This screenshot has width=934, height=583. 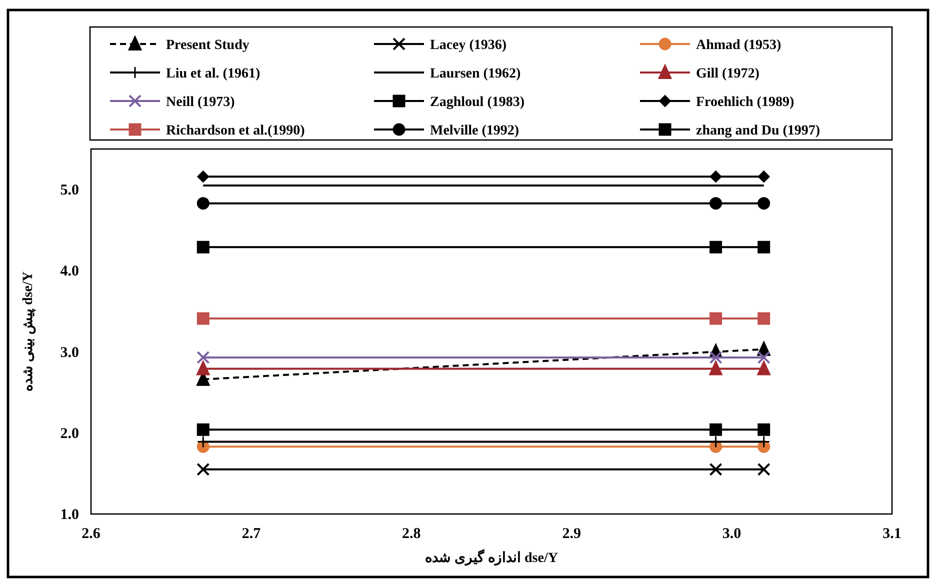 What do you see at coordinates (745, 102) in the screenshot?
I see `legend-label: Froehlich (1989)` at bounding box center [745, 102].